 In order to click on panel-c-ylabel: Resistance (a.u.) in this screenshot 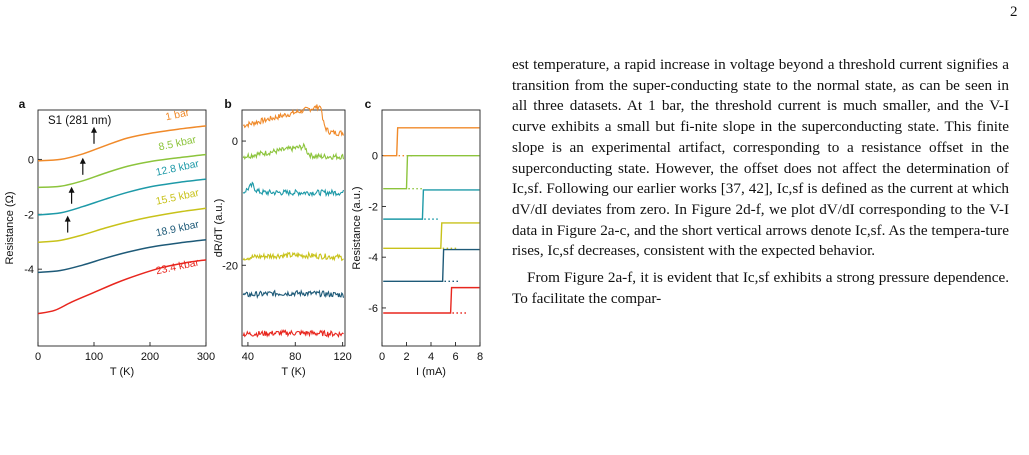, I will do `click(357, 227)`.